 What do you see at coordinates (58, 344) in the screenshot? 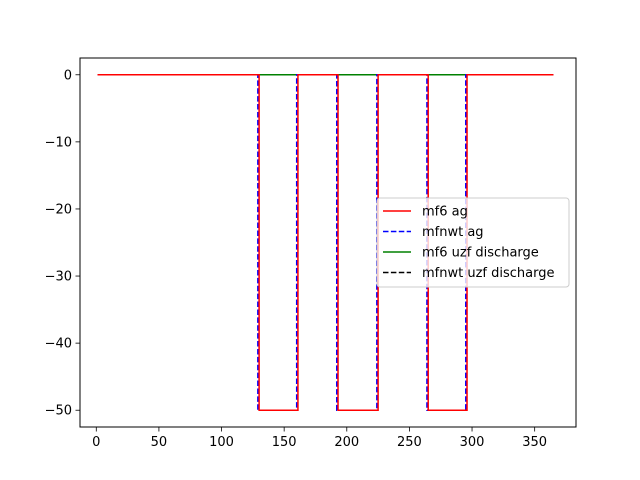
I see `y-tick-label: −40` at bounding box center [58, 344].